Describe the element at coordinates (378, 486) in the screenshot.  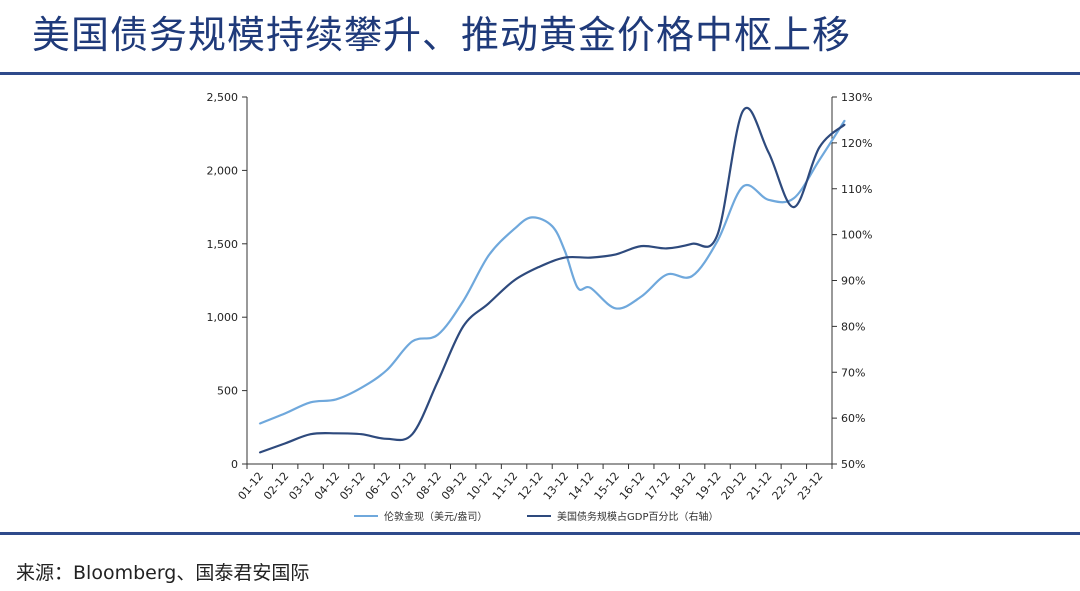
I see `x-tick-label: 06-12` at that location.